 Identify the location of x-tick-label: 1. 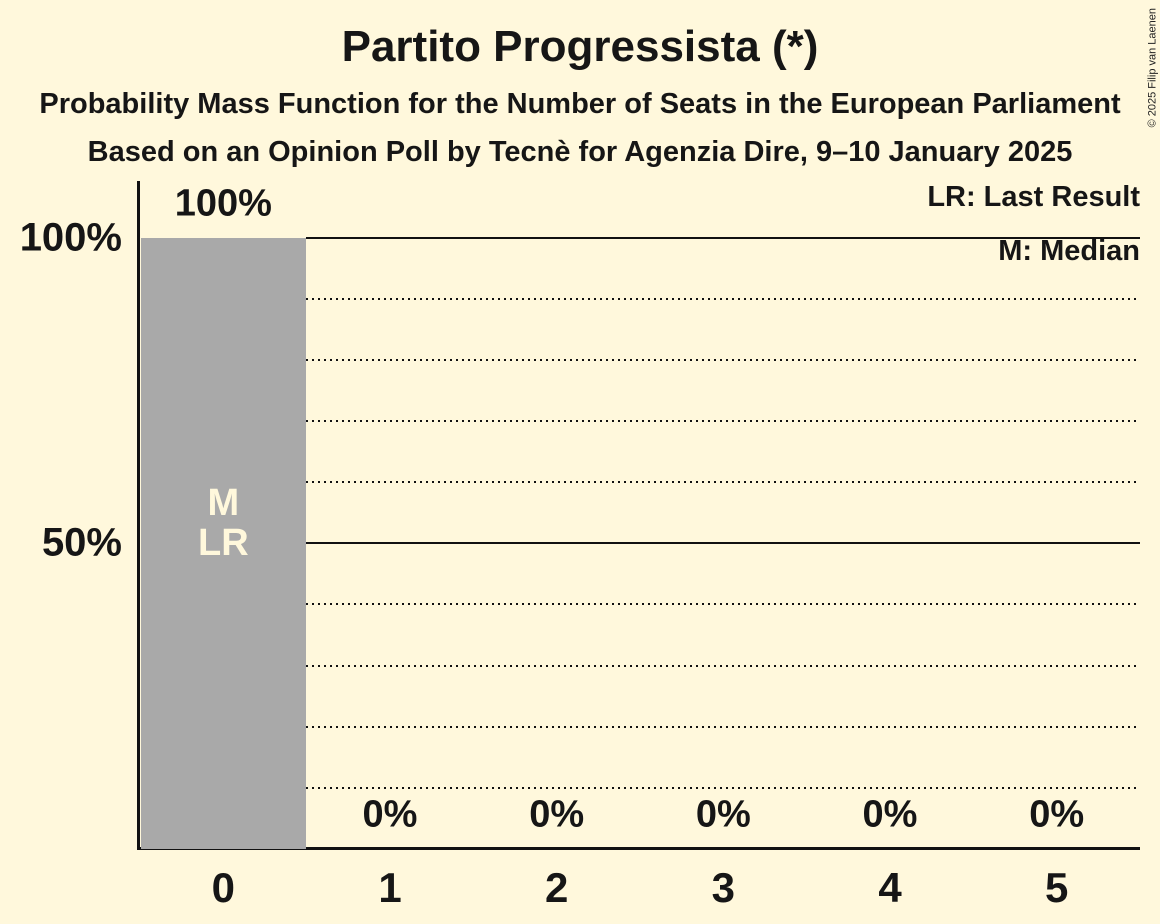
(390, 887).